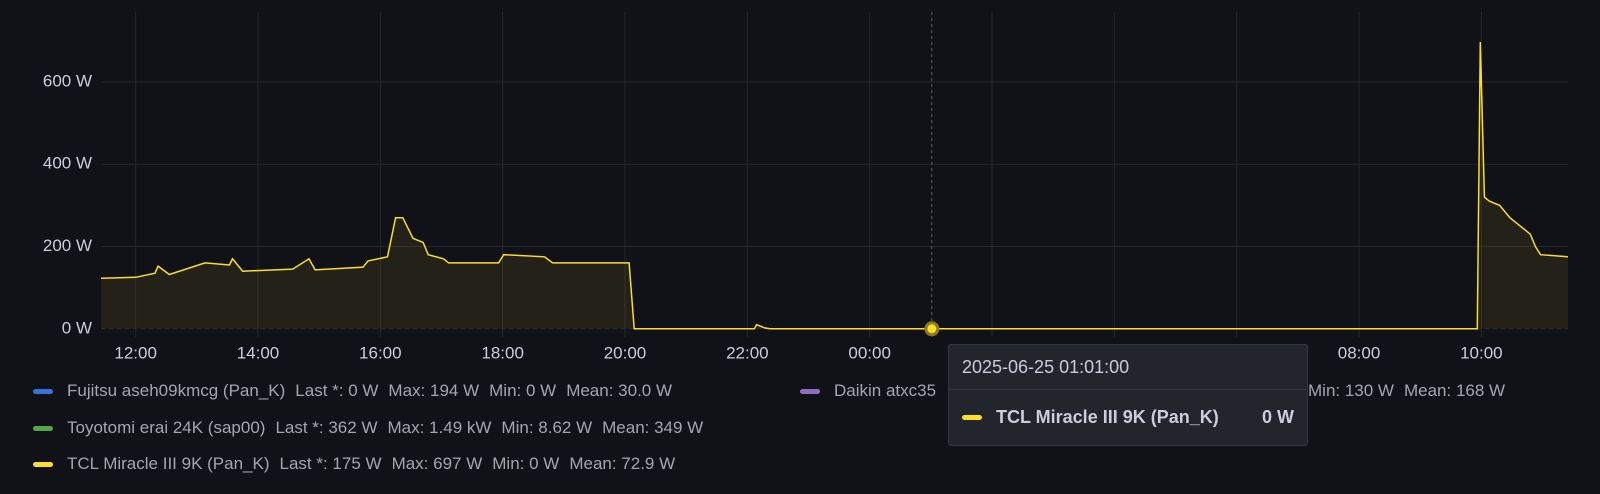  I want to click on x-tick-label: 08:00, so click(1359, 352).